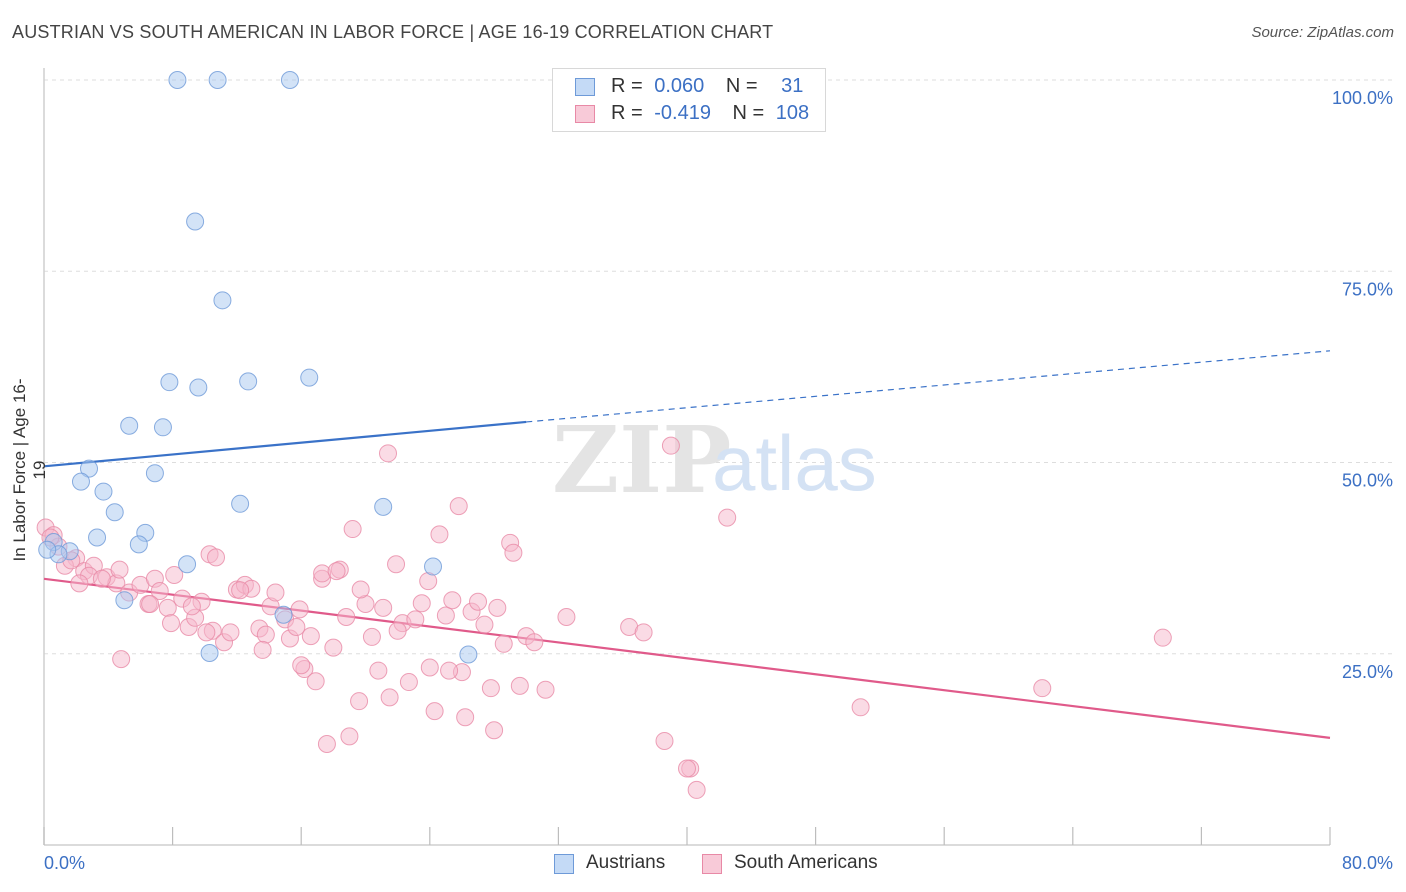 Image resolution: width=1406 pixels, height=892 pixels. What do you see at coordinates (1322, 32) in the screenshot?
I see `chart-source: Source: ZipAtlas.com` at bounding box center [1322, 32].